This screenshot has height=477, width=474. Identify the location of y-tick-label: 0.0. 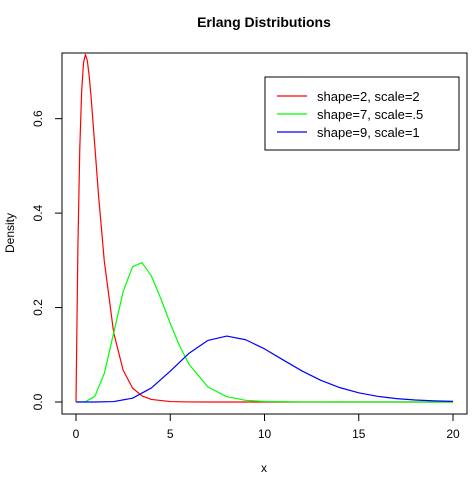
(38, 401).